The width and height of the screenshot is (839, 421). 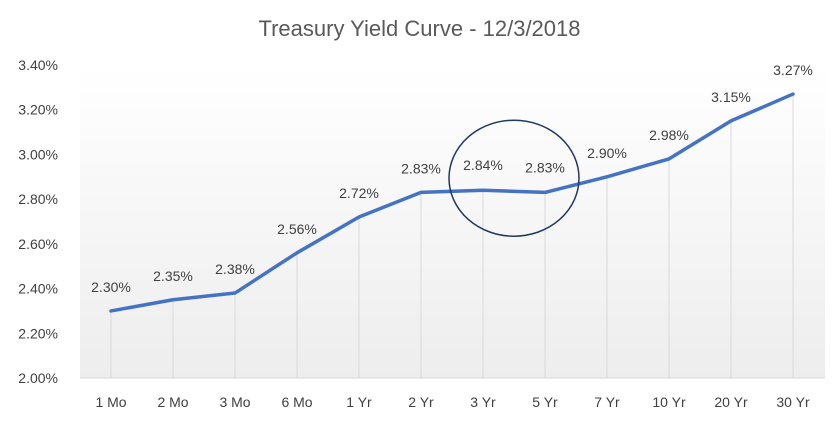 What do you see at coordinates (359, 193) in the screenshot?
I see `data-label: 2.72%` at bounding box center [359, 193].